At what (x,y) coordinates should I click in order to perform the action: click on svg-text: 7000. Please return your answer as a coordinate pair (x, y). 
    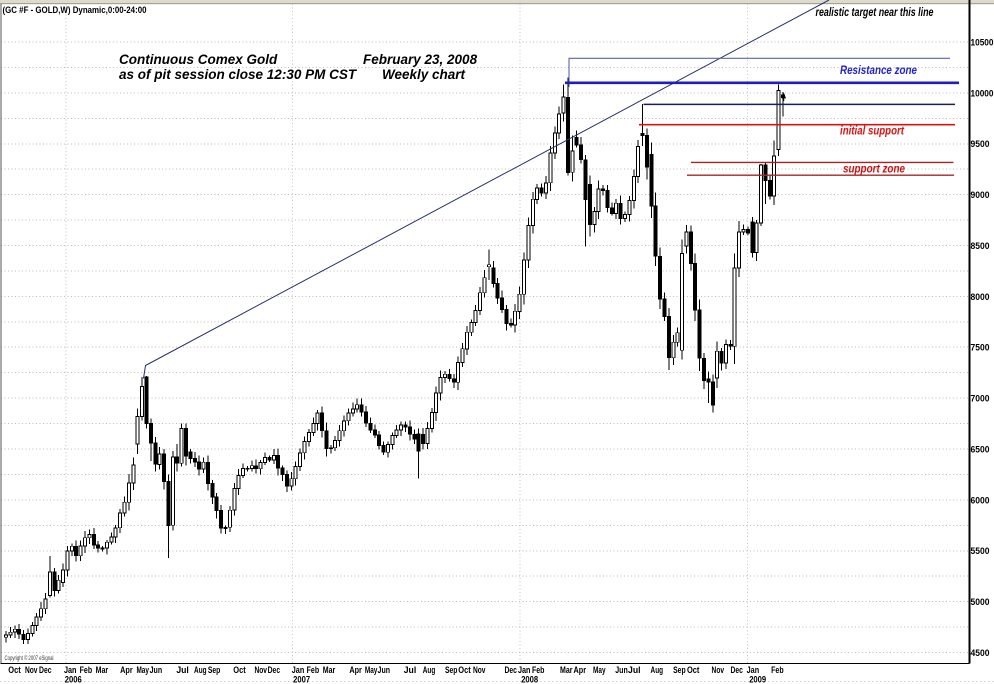
    Looking at the image, I should click on (980, 399).